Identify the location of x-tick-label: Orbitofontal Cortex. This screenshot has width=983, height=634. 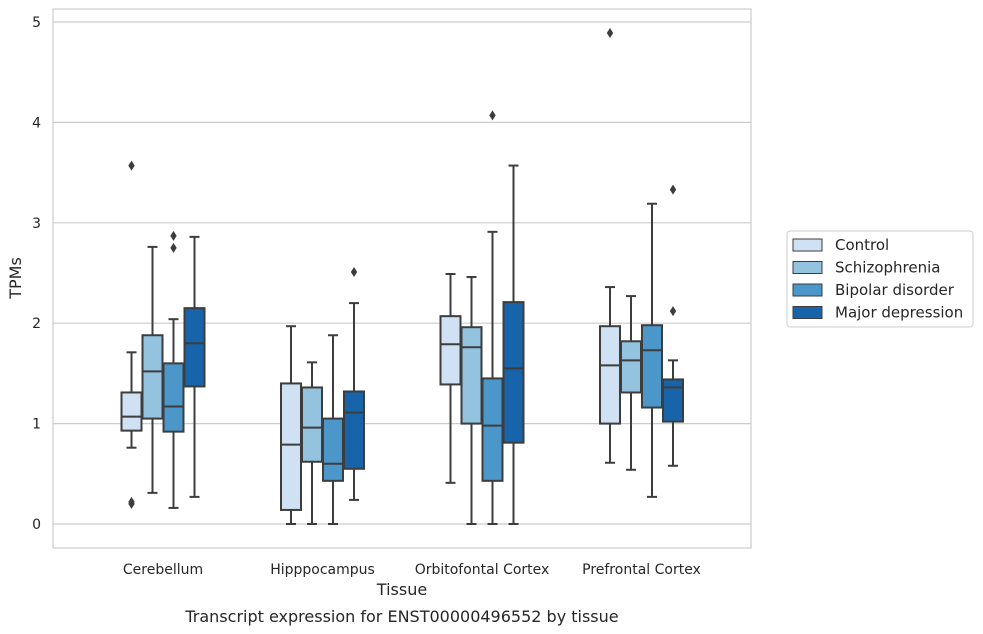
(482, 570).